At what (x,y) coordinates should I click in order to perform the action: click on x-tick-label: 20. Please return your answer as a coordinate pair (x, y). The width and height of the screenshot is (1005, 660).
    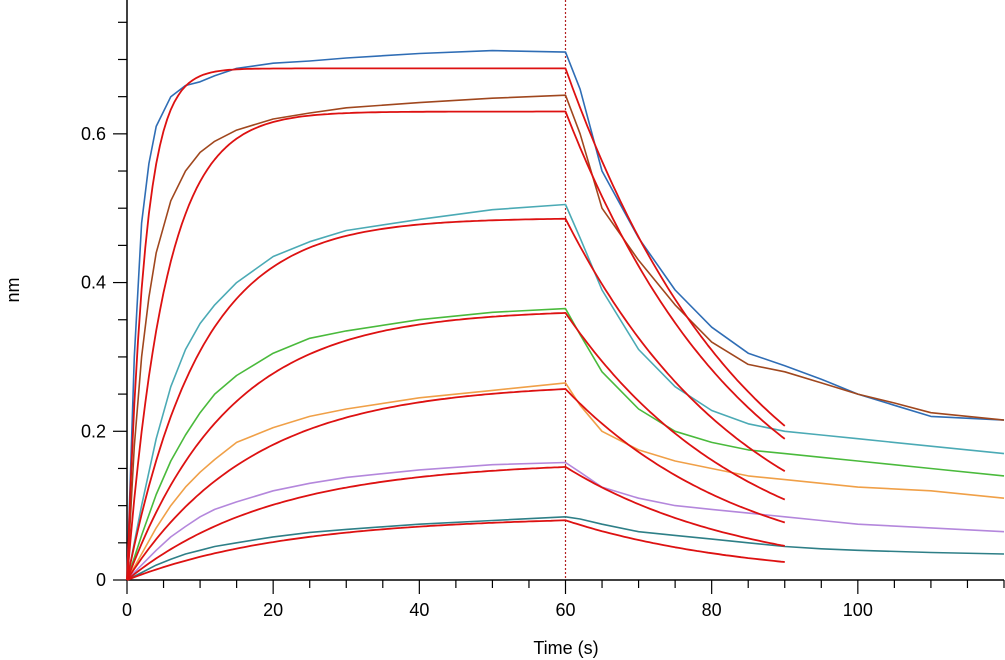
    Looking at the image, I should click on (273, 610).